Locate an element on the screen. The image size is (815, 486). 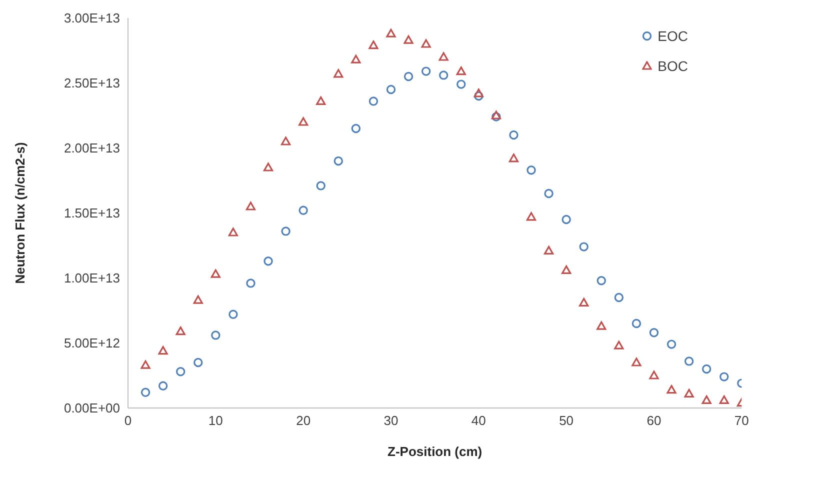
y-tick-label: 1.00E+13 is located at coordinates (92, 278).